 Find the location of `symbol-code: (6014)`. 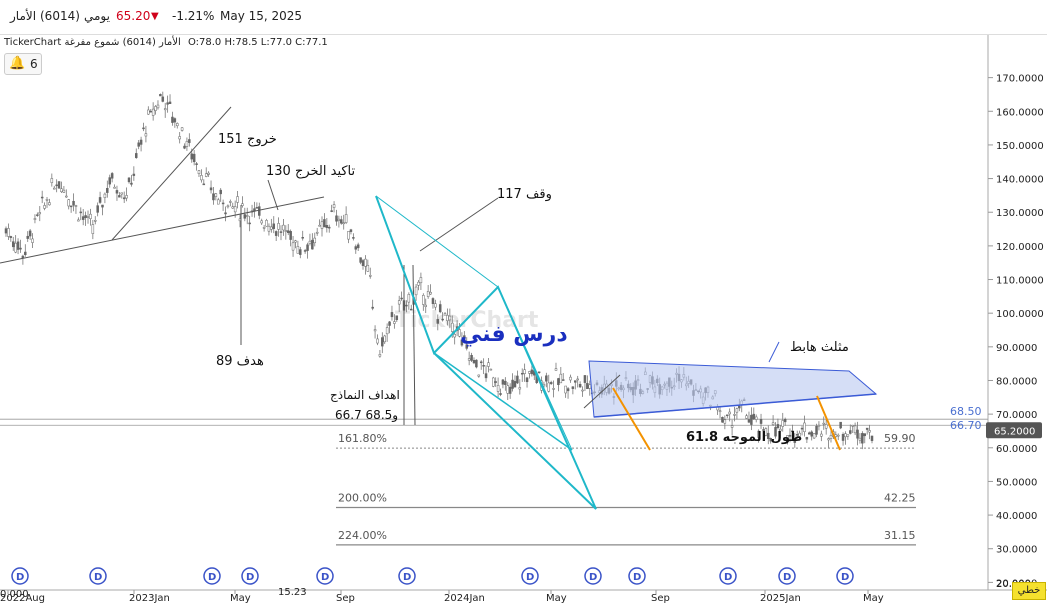

symbol-code: (6014) is located at coordinates (60, 16).